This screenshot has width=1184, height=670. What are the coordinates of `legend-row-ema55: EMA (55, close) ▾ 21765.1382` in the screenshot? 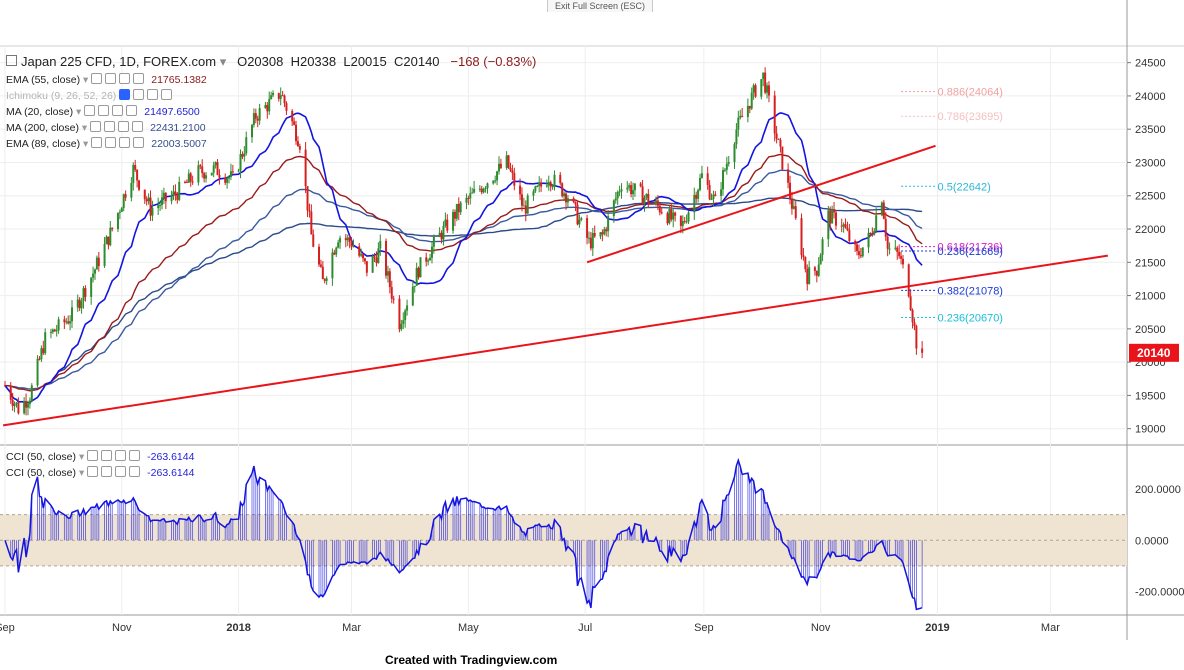 It's located at (106, 80).